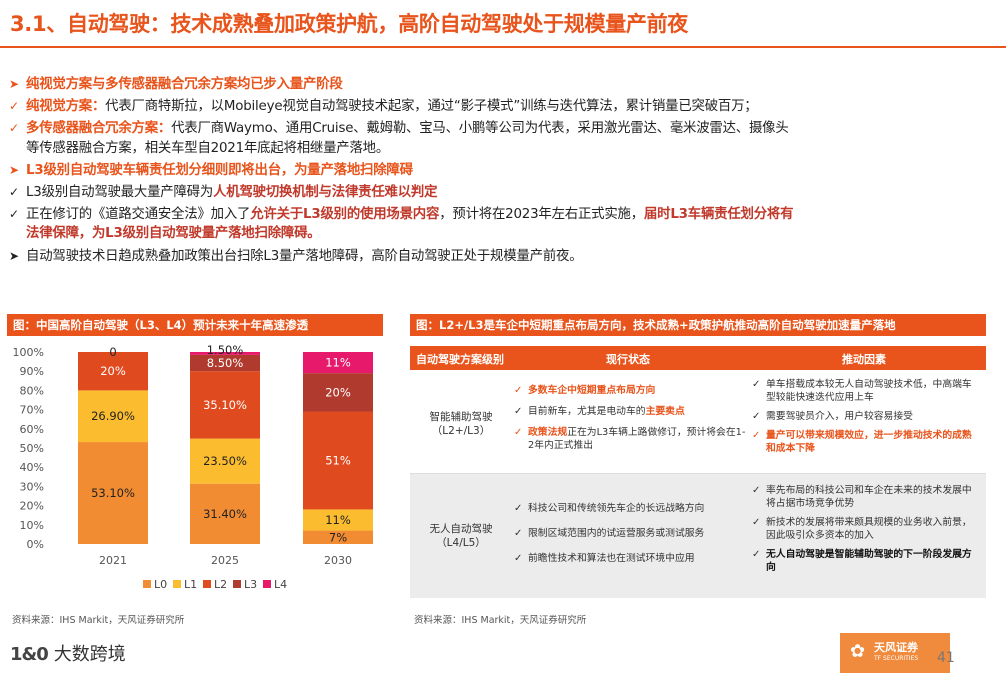  Describe the element at coordinates (32, 525) in the screenshot. I see `y-tick-label: 10%` at that location.